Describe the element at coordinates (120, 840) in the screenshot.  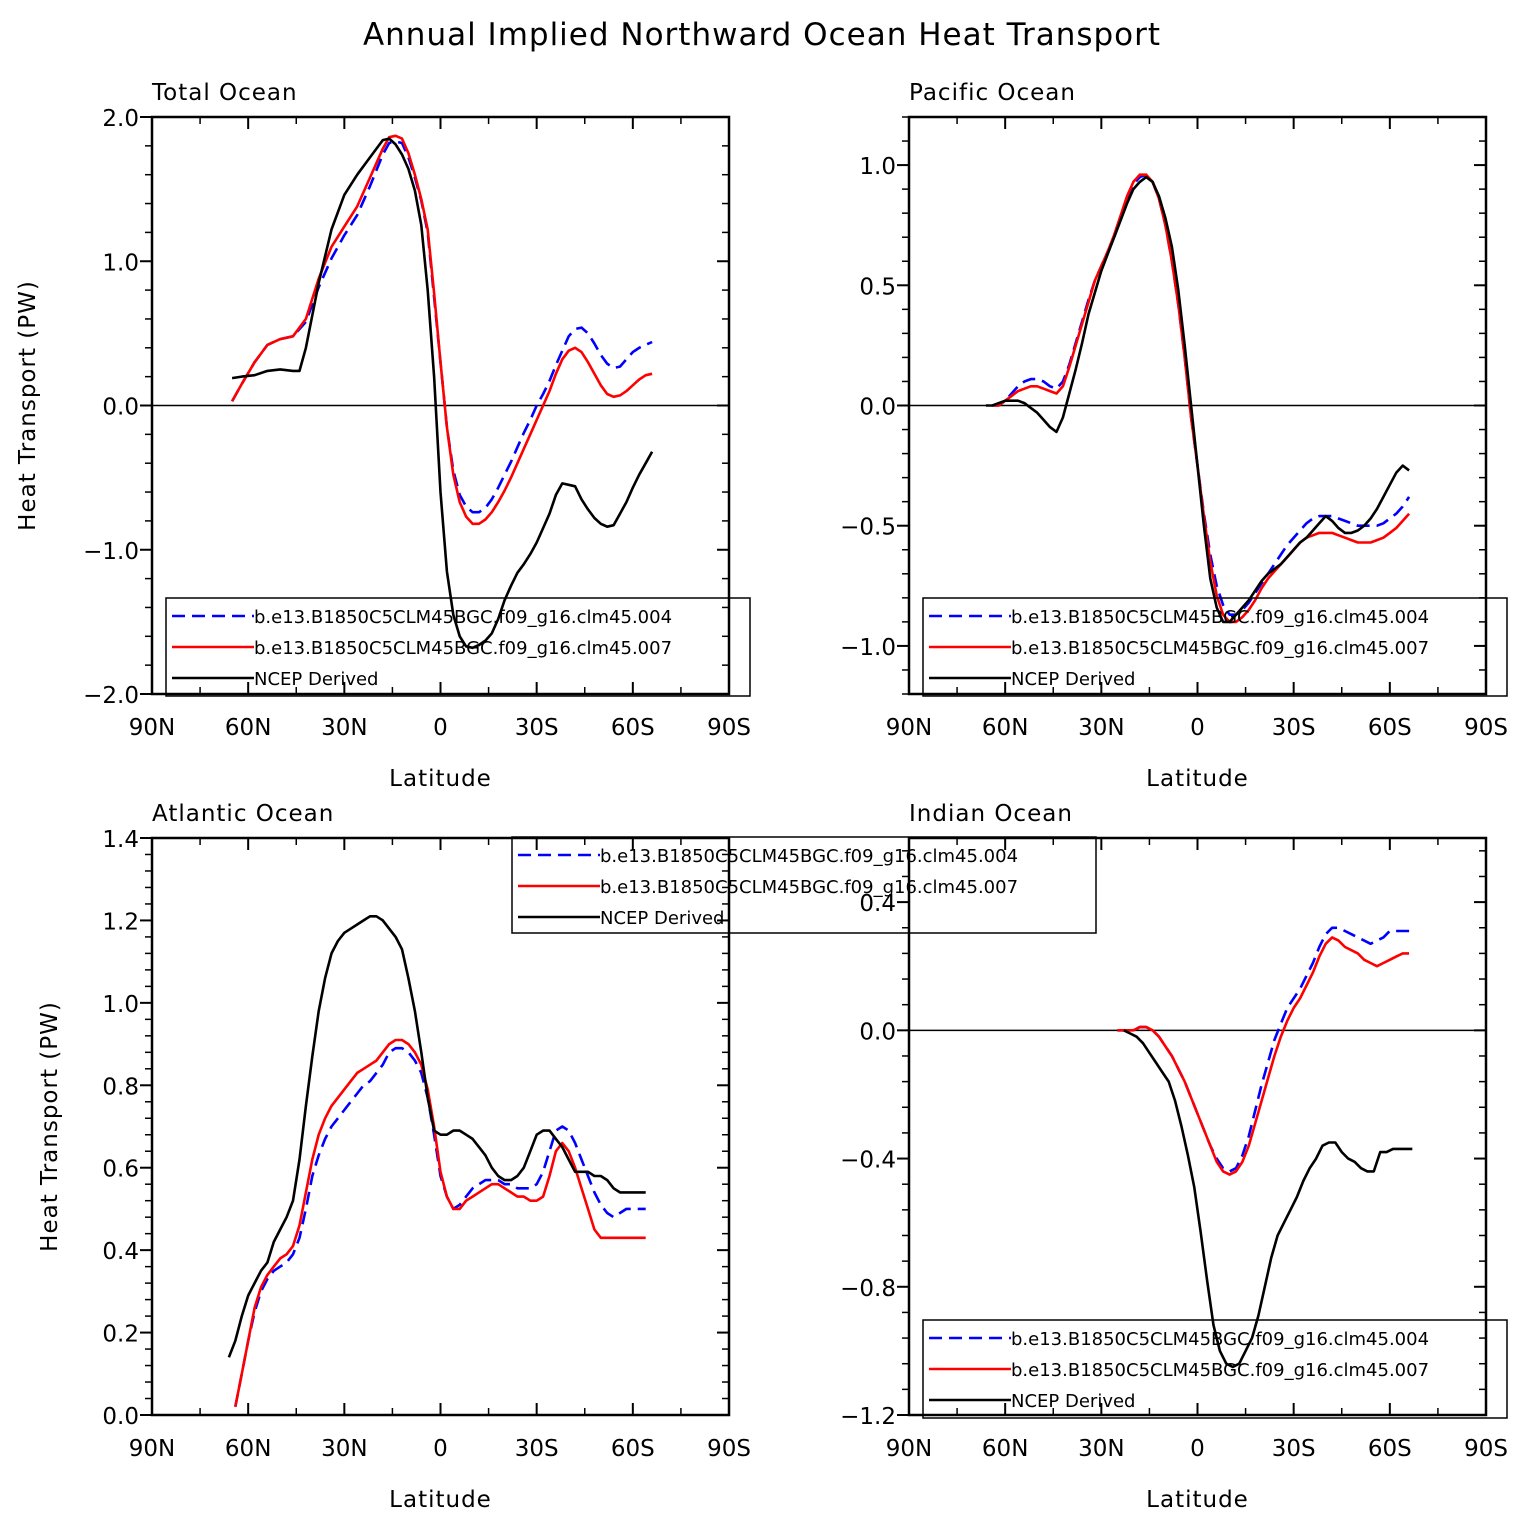
I see `y-tick-label: 1.4` at that location.